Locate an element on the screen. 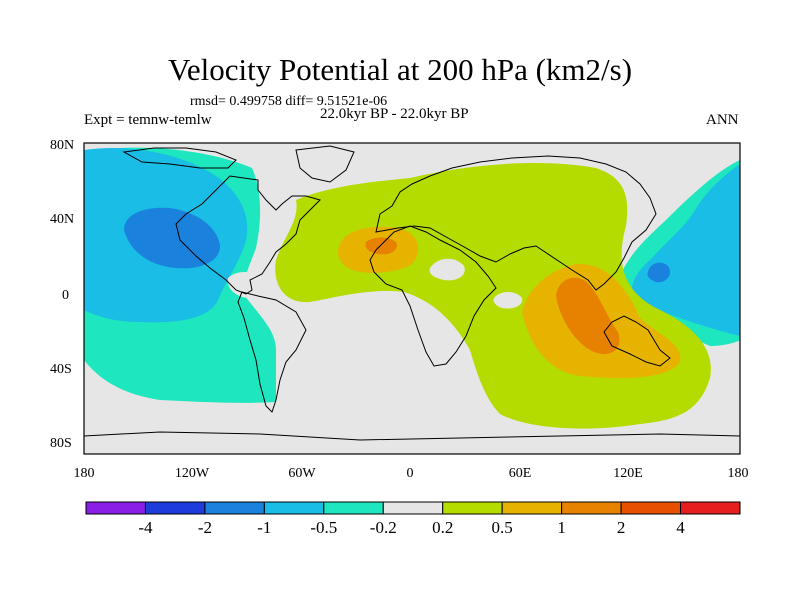  stats-line: rmsd= 0.499758 diff= 9.51521e-06 is located at coordinates (289, 101).